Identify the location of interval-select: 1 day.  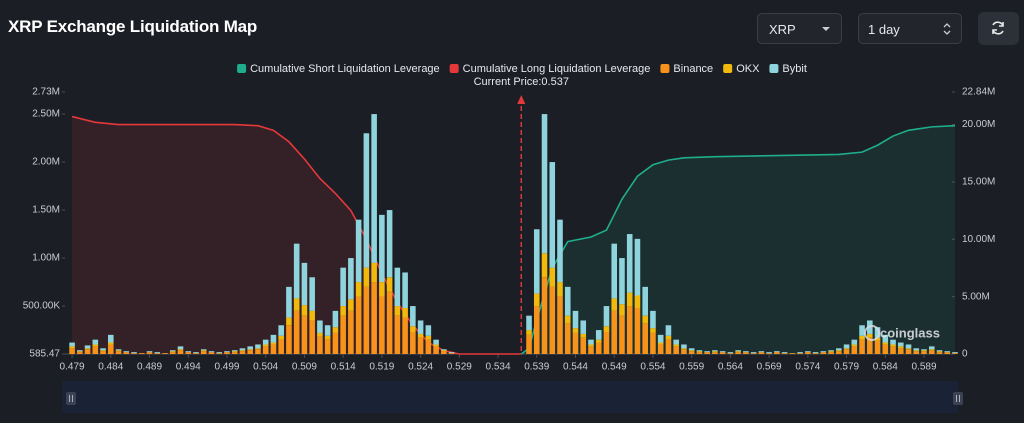
(910, 28).